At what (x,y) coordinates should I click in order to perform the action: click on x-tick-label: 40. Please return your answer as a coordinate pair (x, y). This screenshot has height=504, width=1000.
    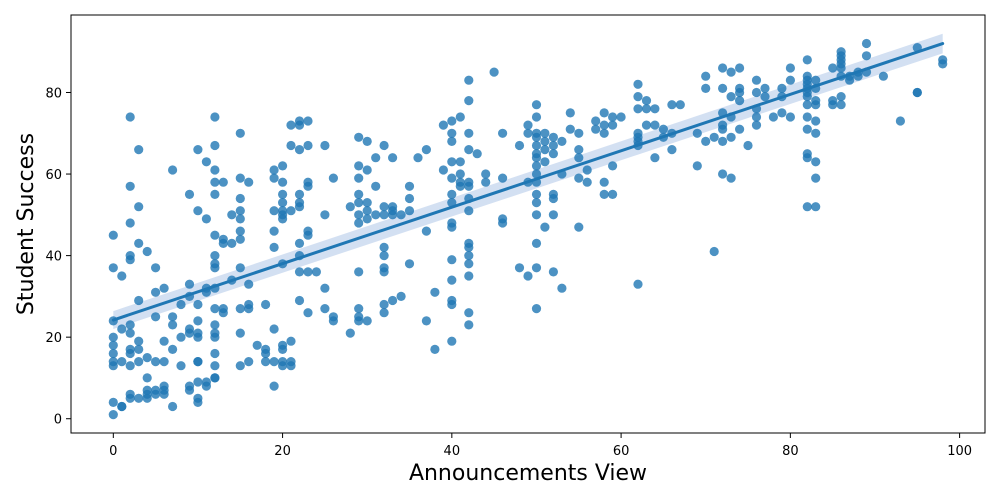
    Looking at the image, I should click on (452, 451).